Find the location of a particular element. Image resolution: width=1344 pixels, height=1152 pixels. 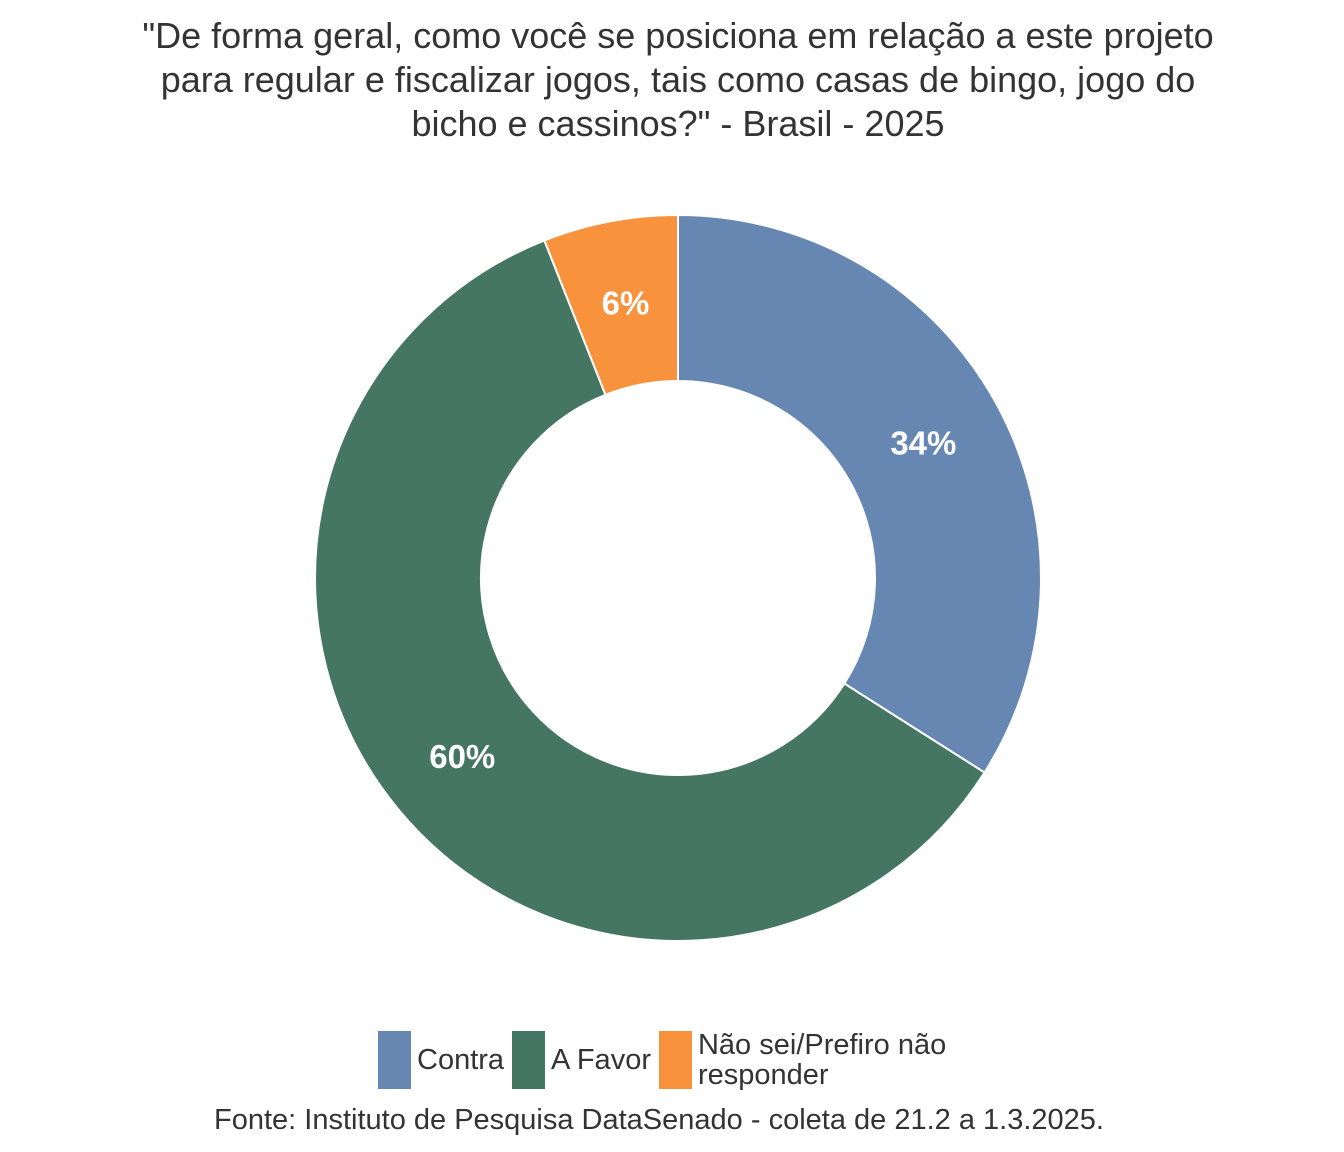

legend-label-contra: Contra is located at coordinates (461, 1060).